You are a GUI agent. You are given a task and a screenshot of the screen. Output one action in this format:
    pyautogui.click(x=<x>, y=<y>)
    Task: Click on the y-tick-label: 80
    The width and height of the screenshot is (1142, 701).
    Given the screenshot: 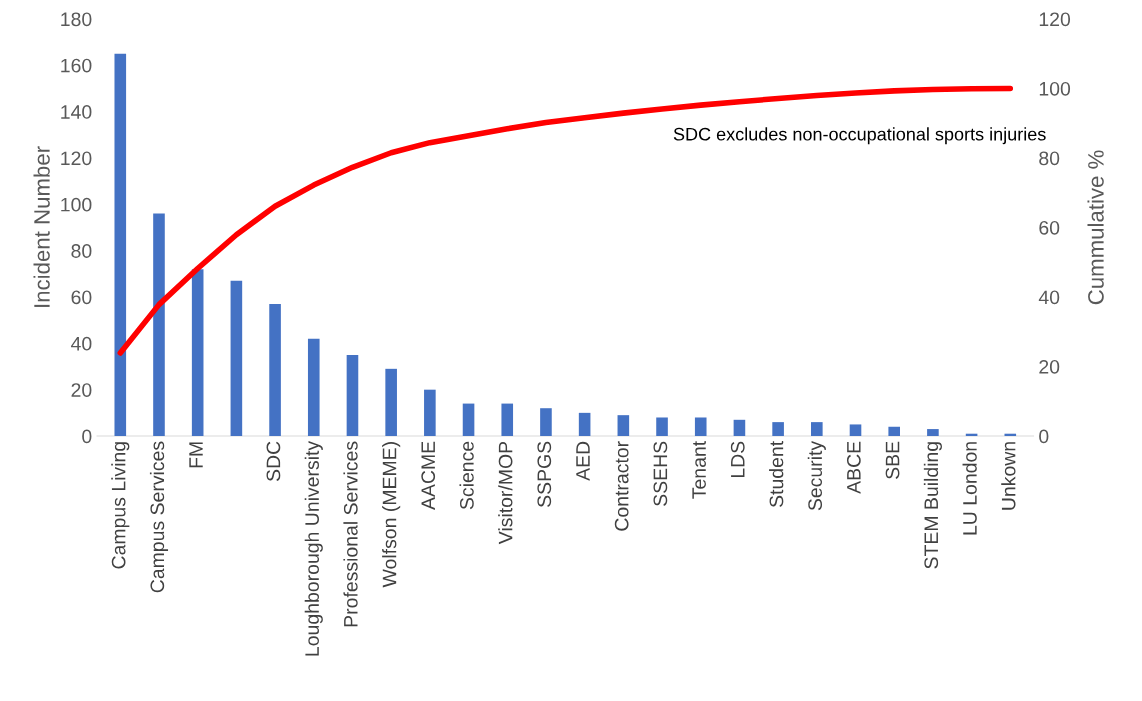 What is the action you would take?
    pyautogui.click(x=81, y=251)
    